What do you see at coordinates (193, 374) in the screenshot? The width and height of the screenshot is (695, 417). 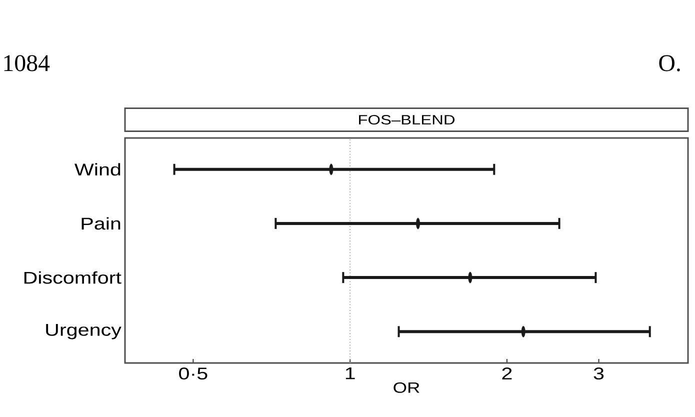 I see `x-tick-label: 0·5` at bounding box center [193, 374].